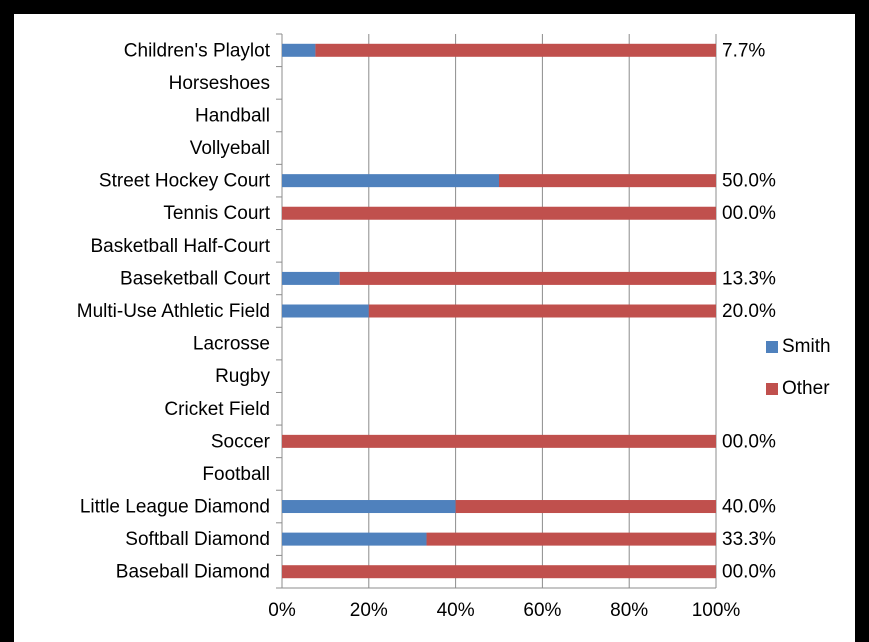 This screenshot has width=869, height=642. I want to click on category-label: Vollyeball, so click(230, 148).